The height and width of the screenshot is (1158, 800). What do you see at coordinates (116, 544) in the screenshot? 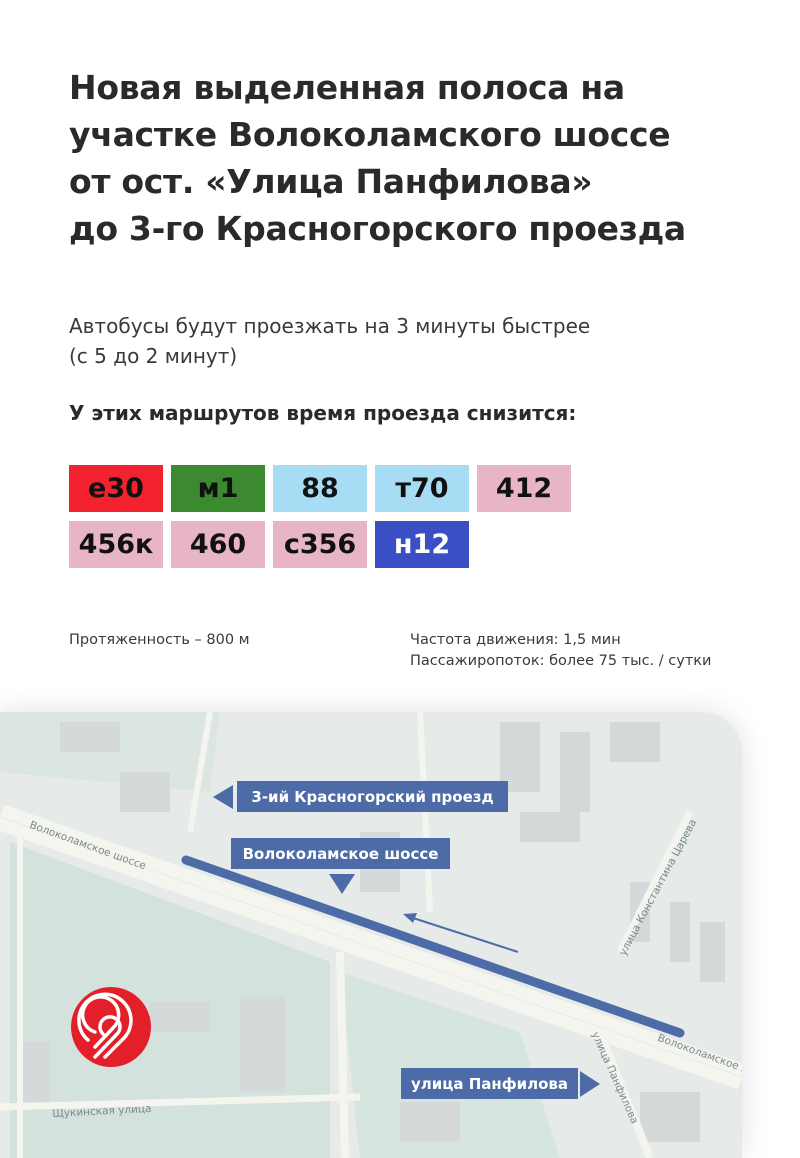
I see `route-badge: 456к` at bounding box center [116, 544].